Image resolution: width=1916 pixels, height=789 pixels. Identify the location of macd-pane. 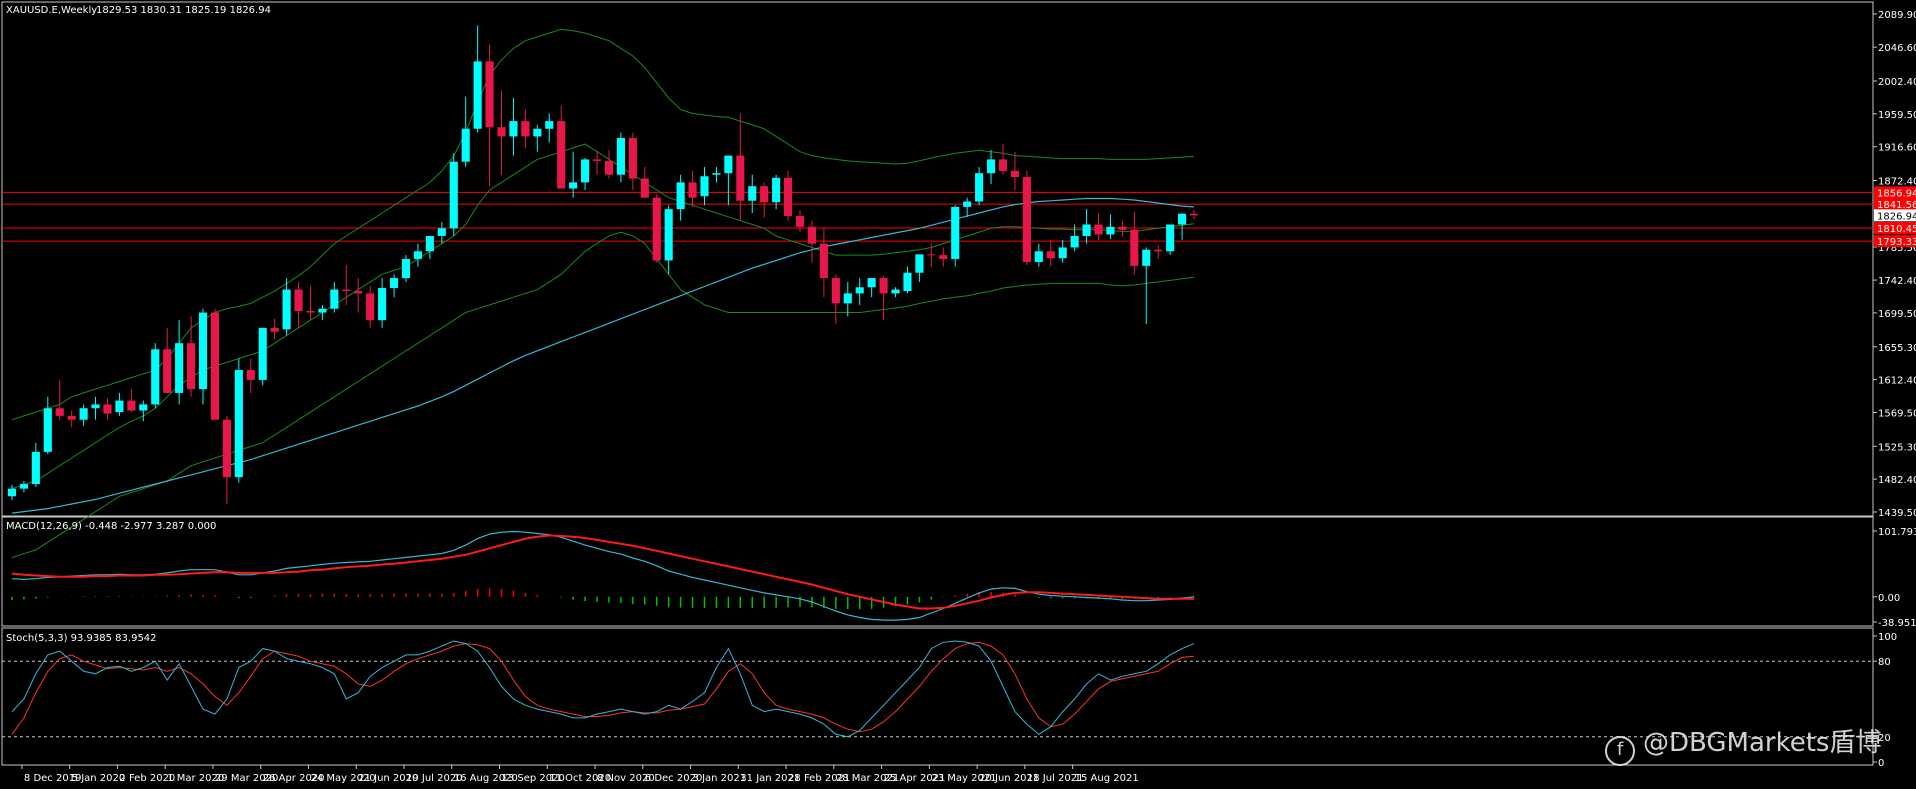
(937, 571).